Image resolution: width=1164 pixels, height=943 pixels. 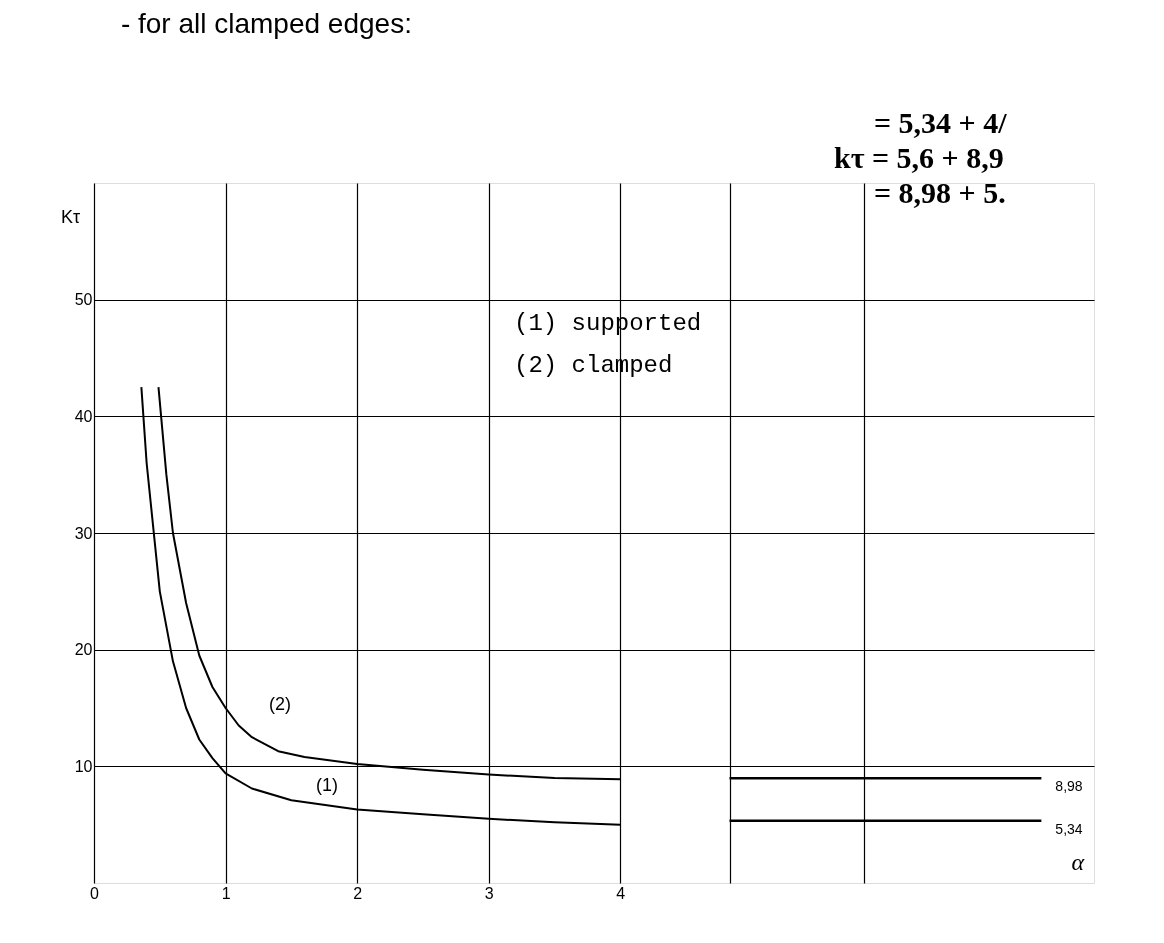 What do you see at coordinates (70, 217) in the screenshot?
I see `y-axis-title: Kτ` at bounding box center [70, 217].